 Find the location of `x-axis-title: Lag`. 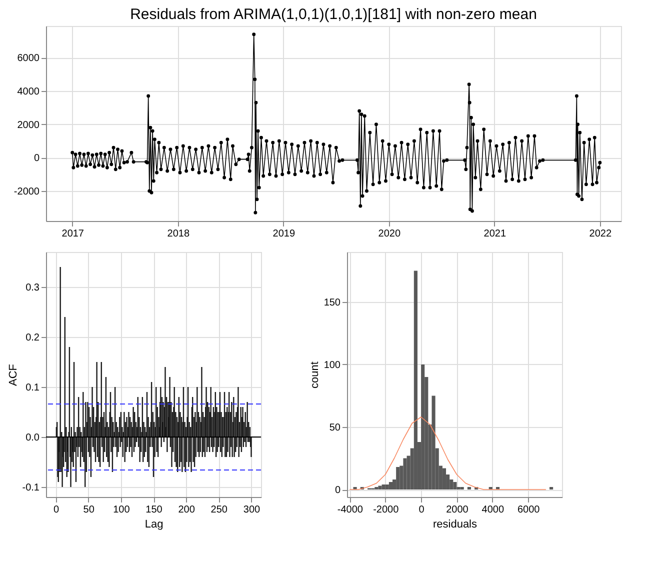

x-axis-title: Lag is located at coordinates (154, 524).